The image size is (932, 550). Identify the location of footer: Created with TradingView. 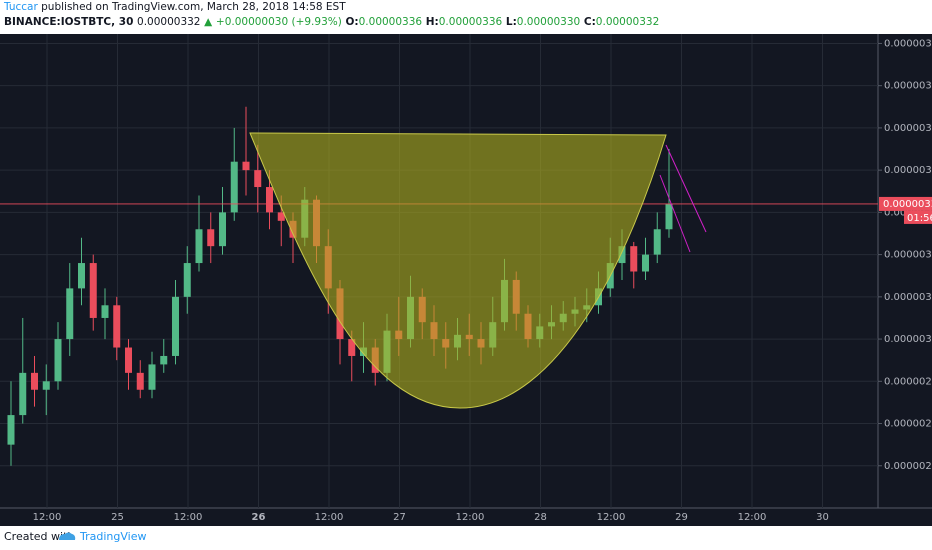
(466, 538).